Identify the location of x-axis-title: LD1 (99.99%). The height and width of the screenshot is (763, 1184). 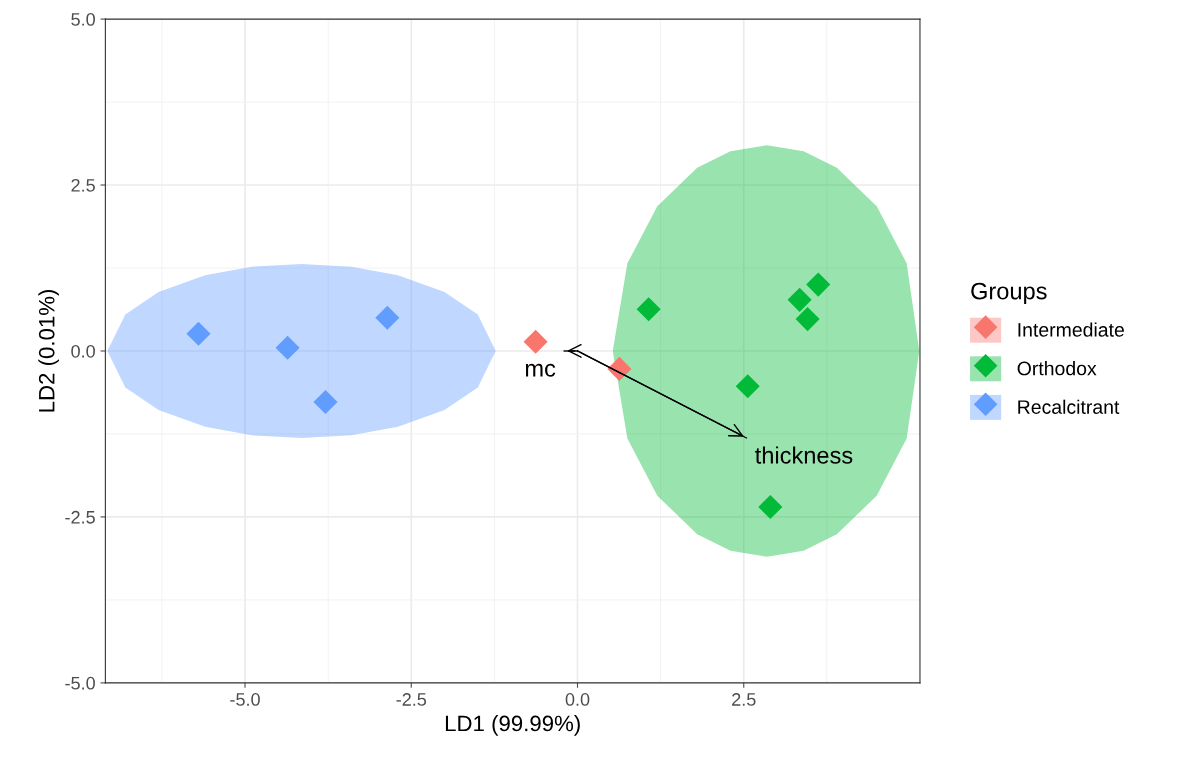
(512, 725).